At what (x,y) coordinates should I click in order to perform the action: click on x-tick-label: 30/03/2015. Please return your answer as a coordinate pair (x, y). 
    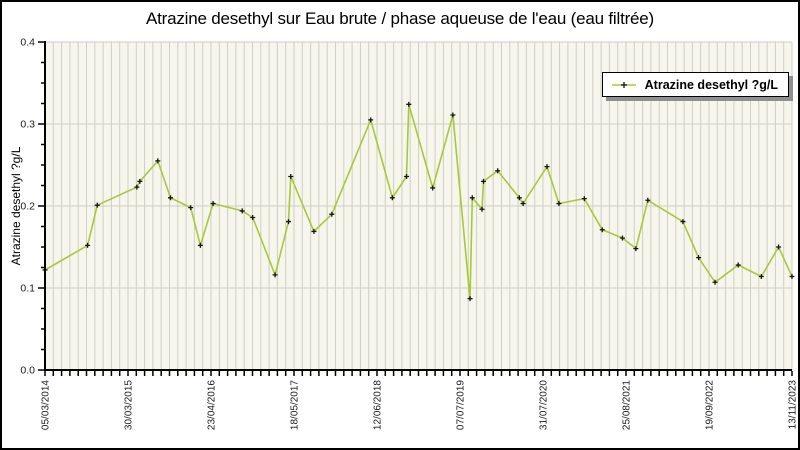
    Looking at the image, I should click on (129, 405).